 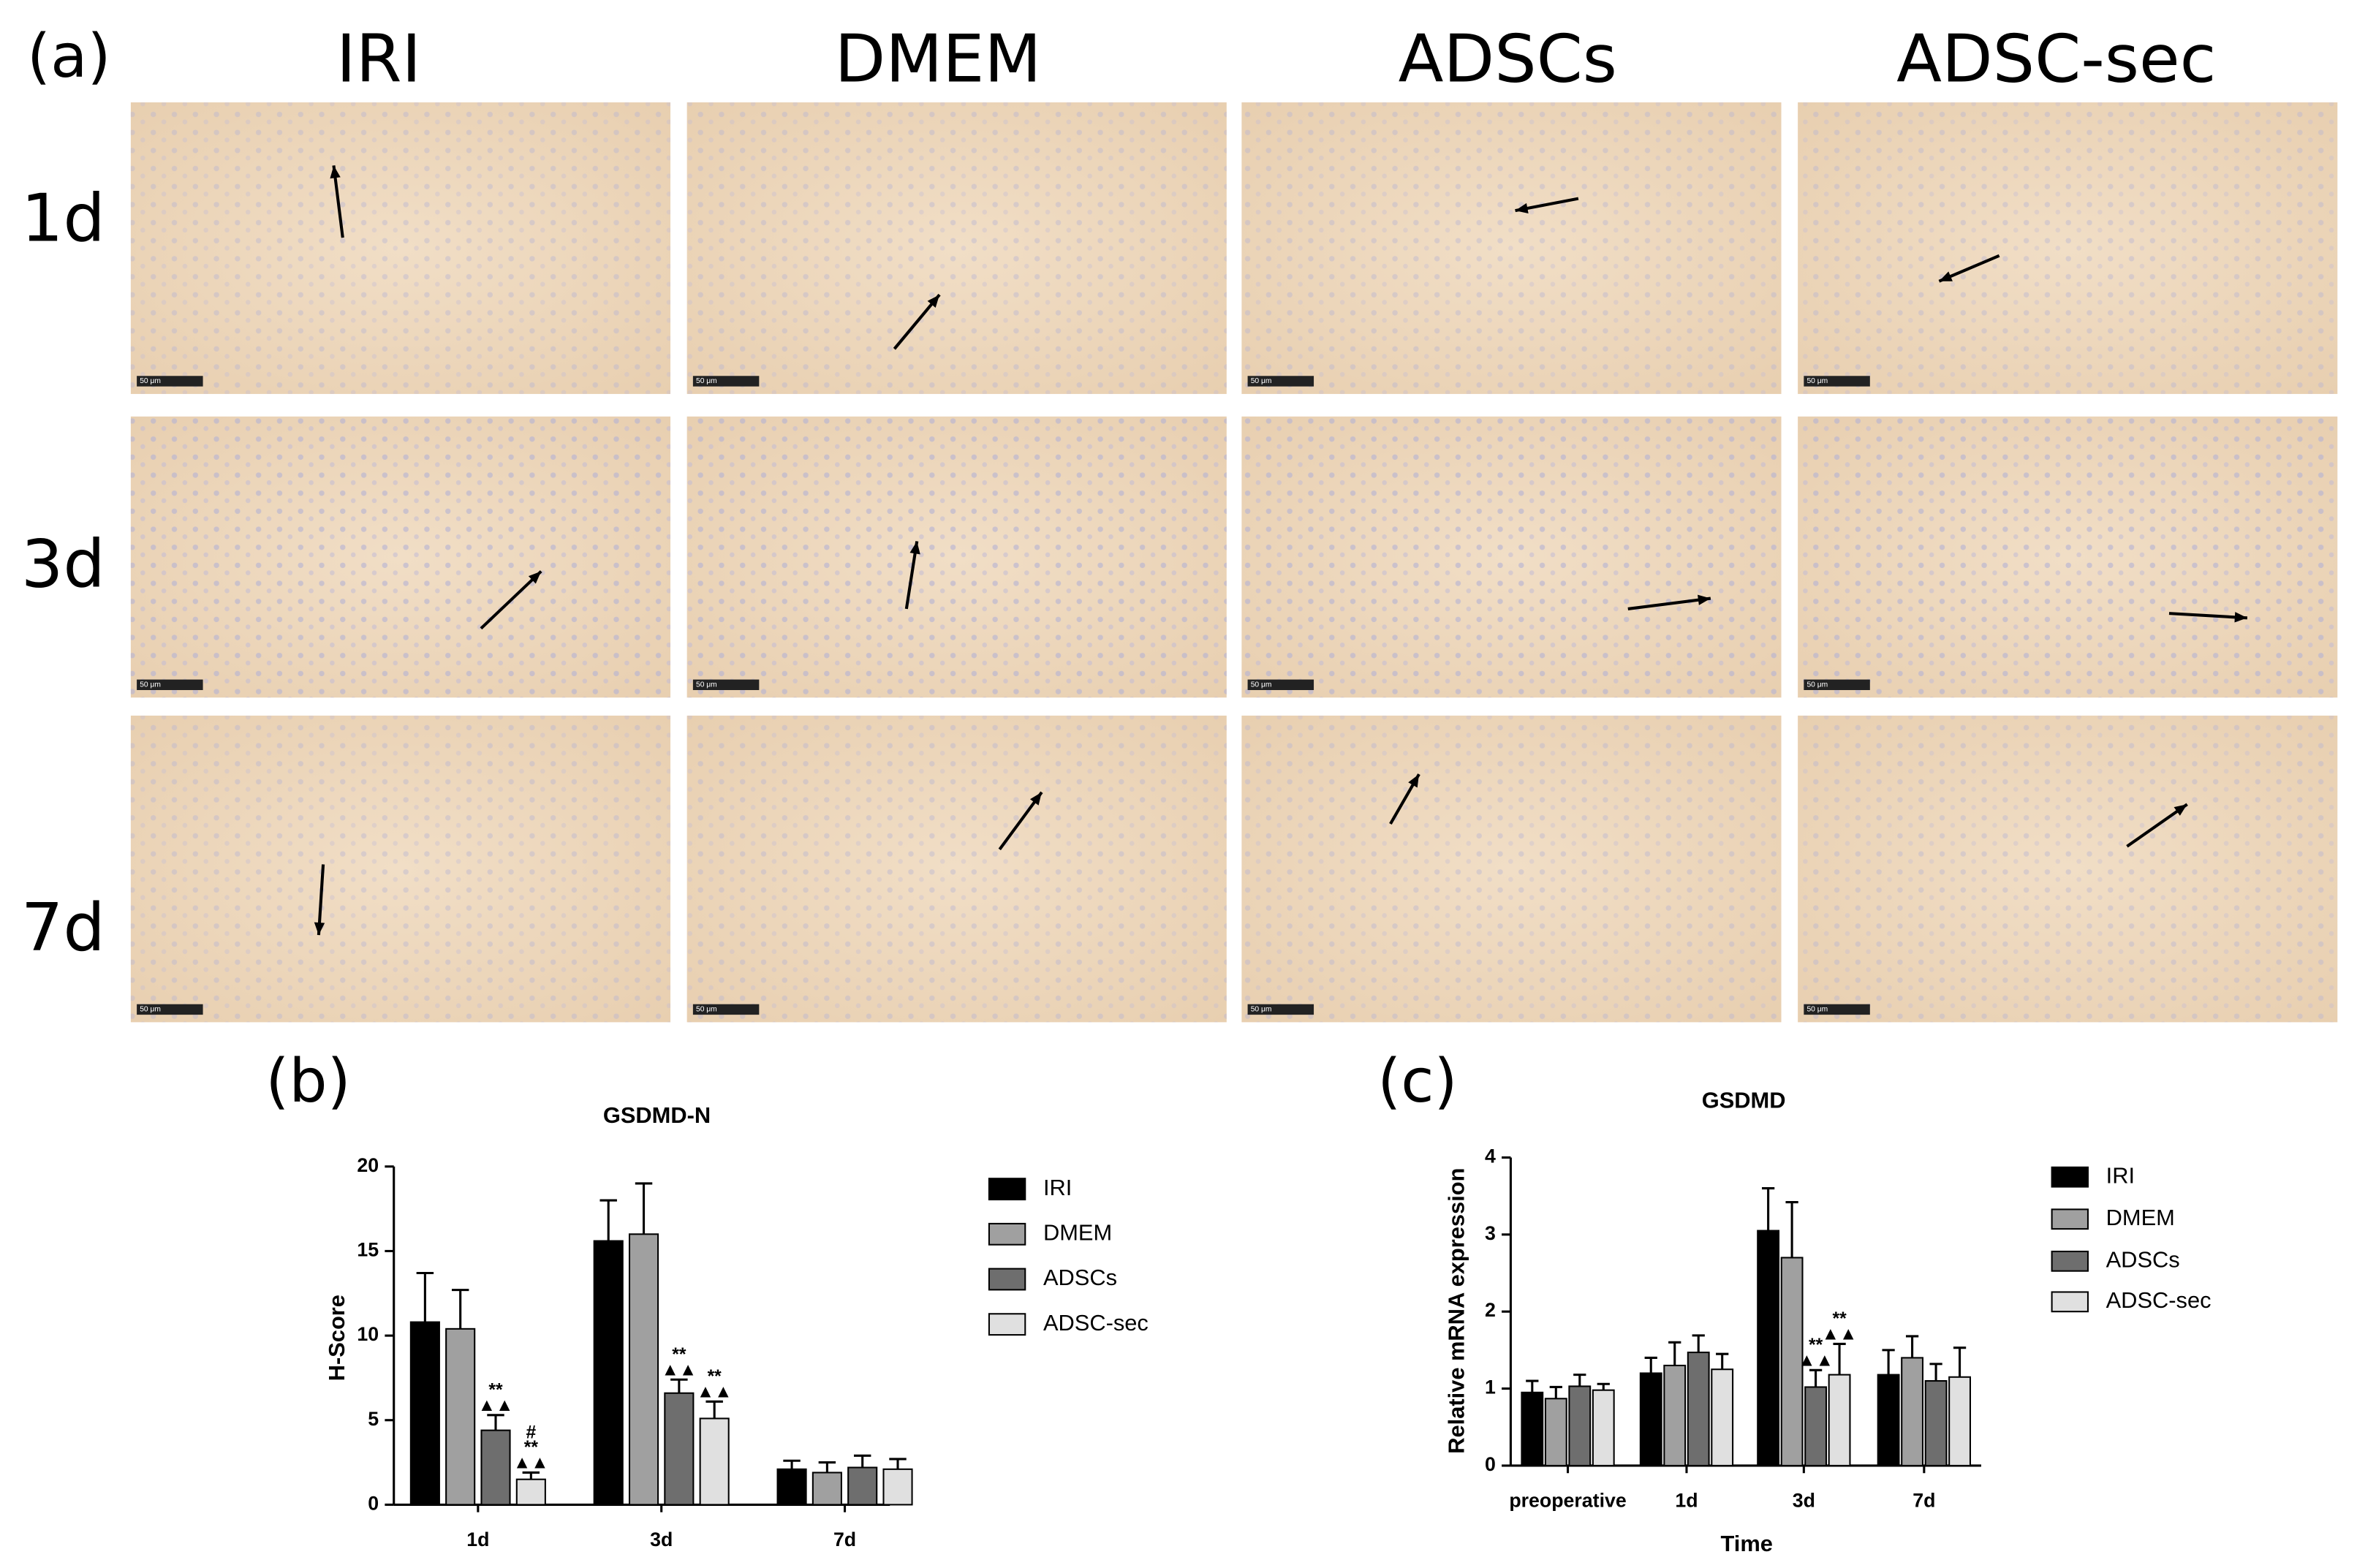 I want to click on y-axis-label: Relative mRNA expression, so click(x=1456, y=1311).